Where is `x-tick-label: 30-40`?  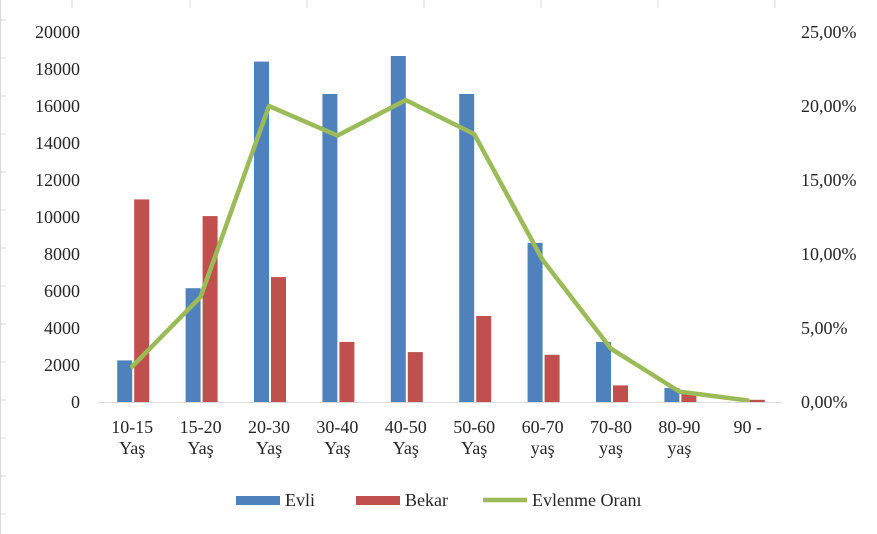
x-tick-label: 30-40 is located at coordinates (337, 427).